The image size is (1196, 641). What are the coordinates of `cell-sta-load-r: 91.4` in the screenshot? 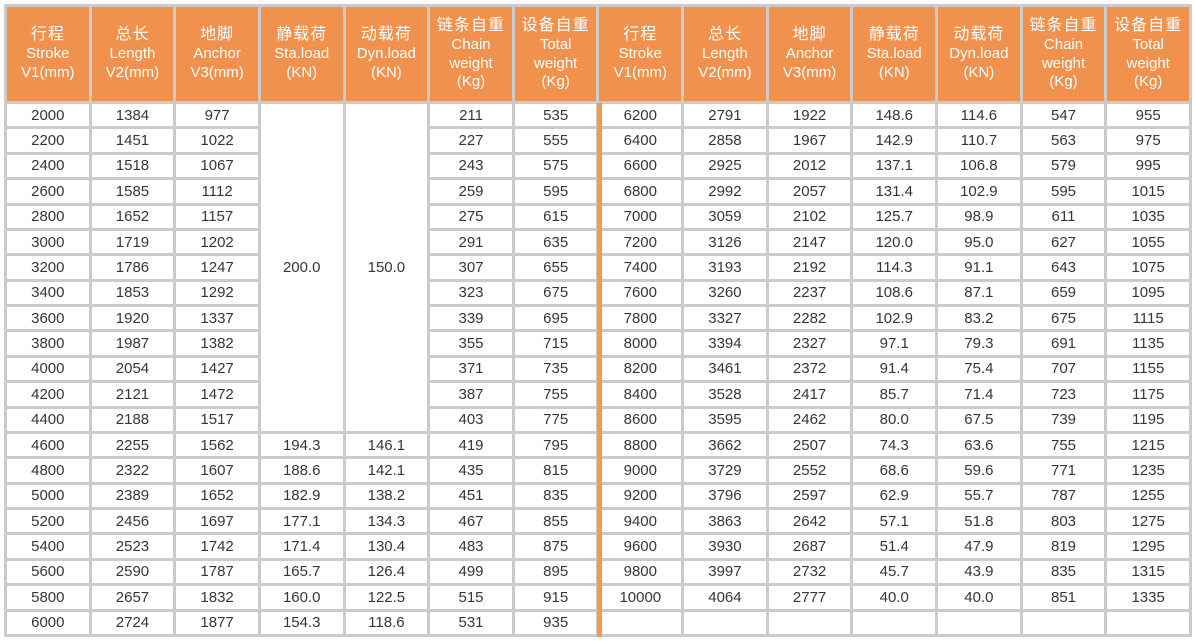 It's located at (894, 369).